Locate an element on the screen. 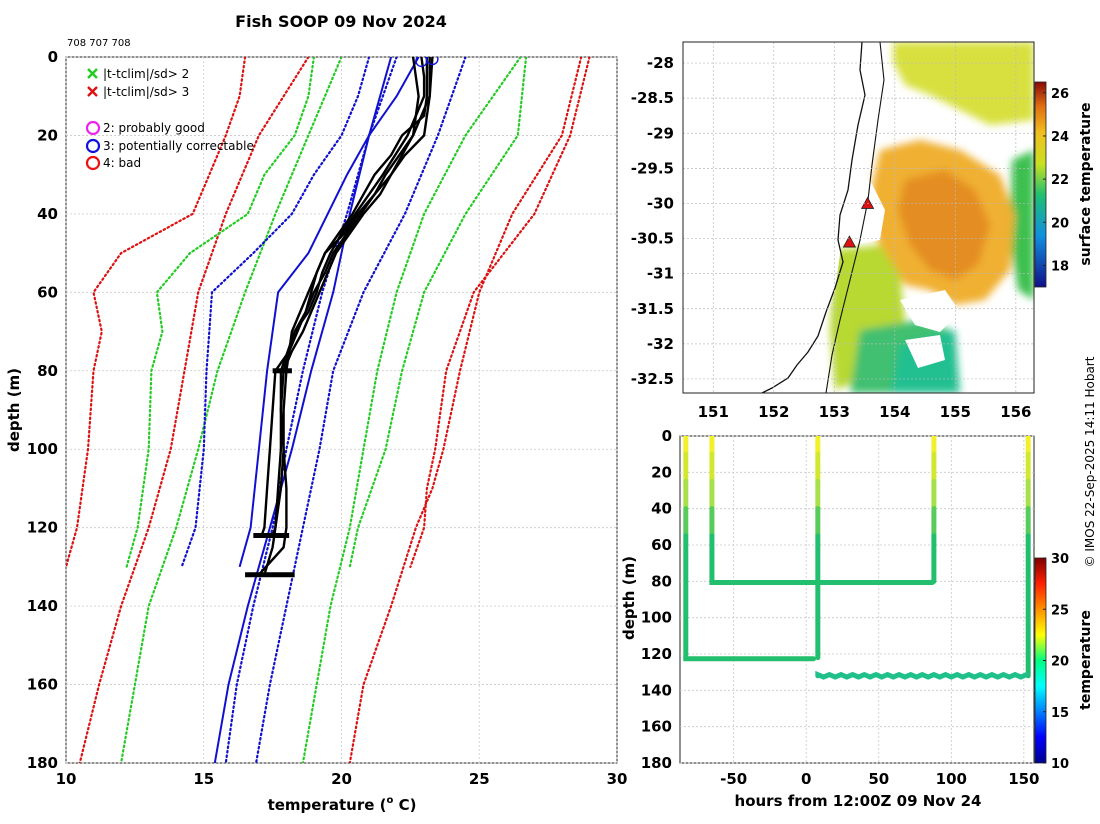  timeseries-y-tick: 40 is located at coordinates (661, 509).